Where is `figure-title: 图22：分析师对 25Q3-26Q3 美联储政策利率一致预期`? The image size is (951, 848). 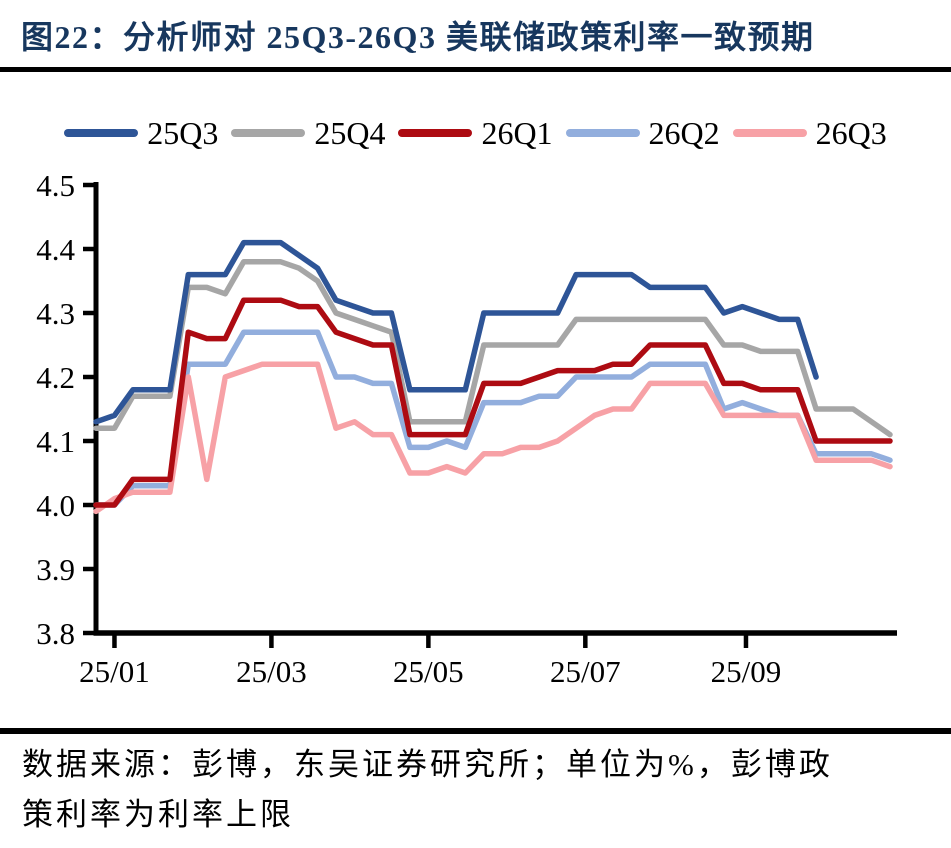
figure-title: 图22：分析师对 25Q3-26Q3 美联储政策利率一致预期 is located at coordinates (418, 37).